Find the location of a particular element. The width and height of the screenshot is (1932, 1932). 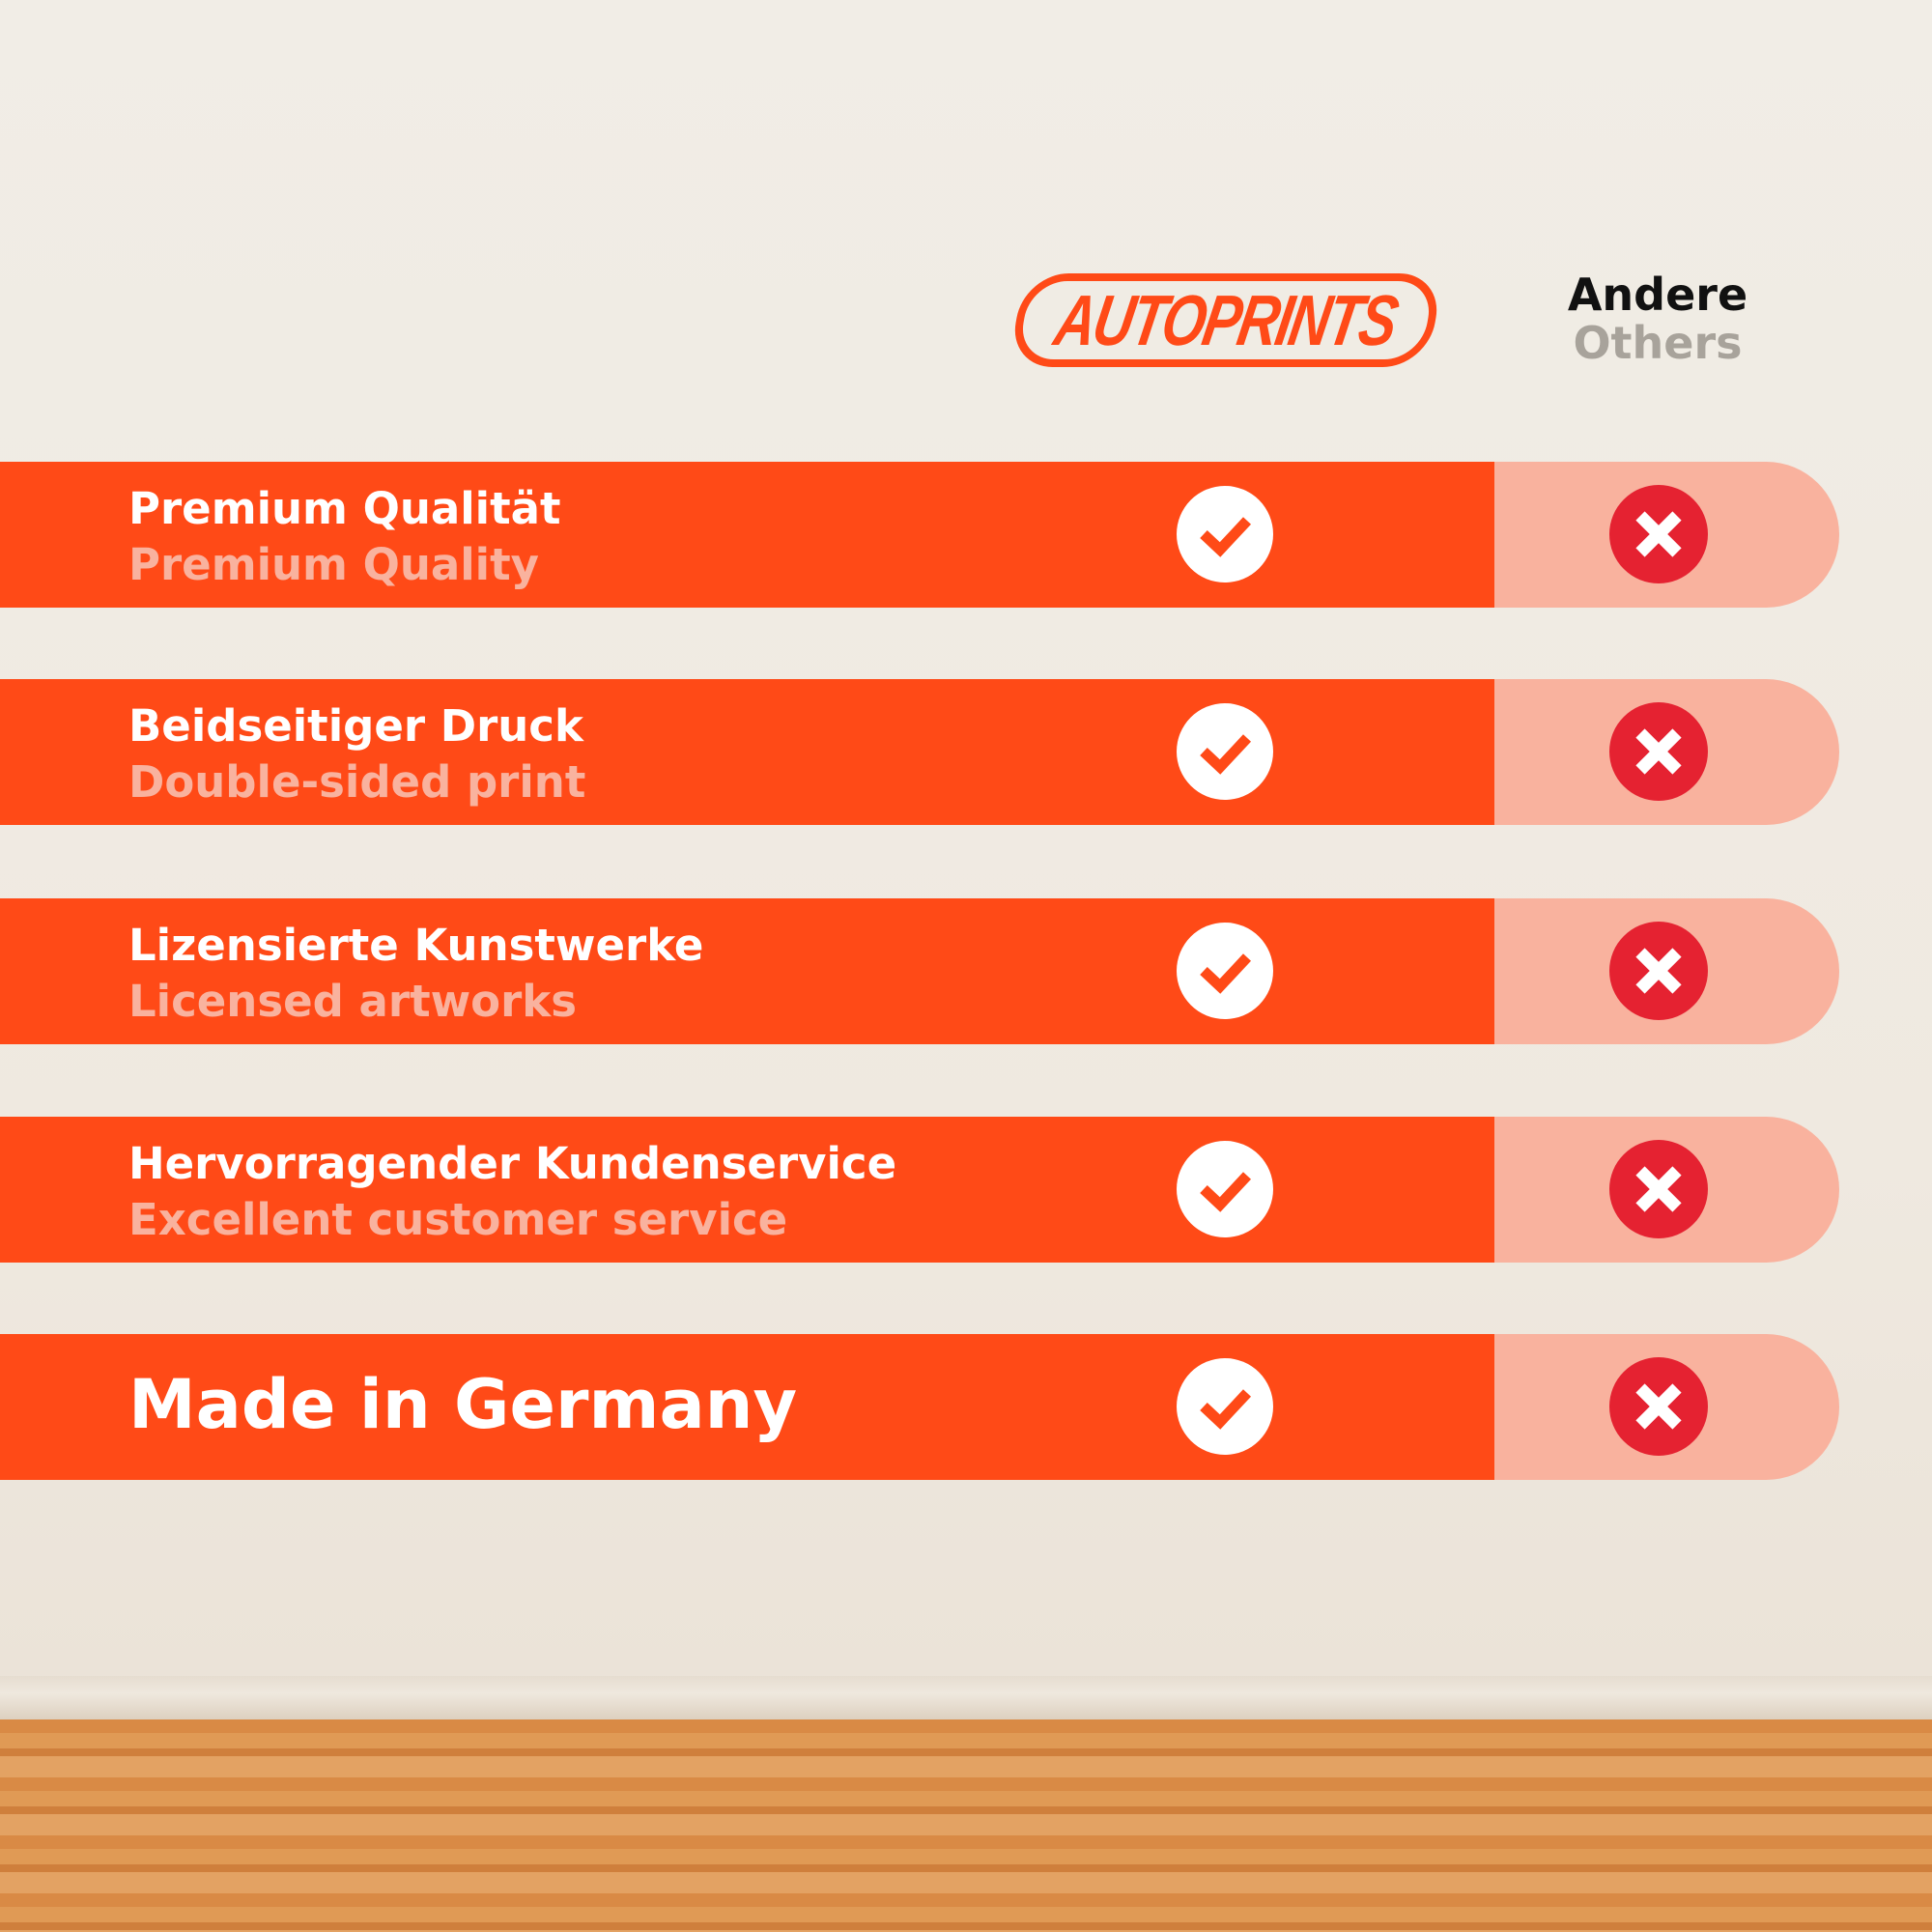

others-label-de: Andere is located at coordinates (1657, 295).